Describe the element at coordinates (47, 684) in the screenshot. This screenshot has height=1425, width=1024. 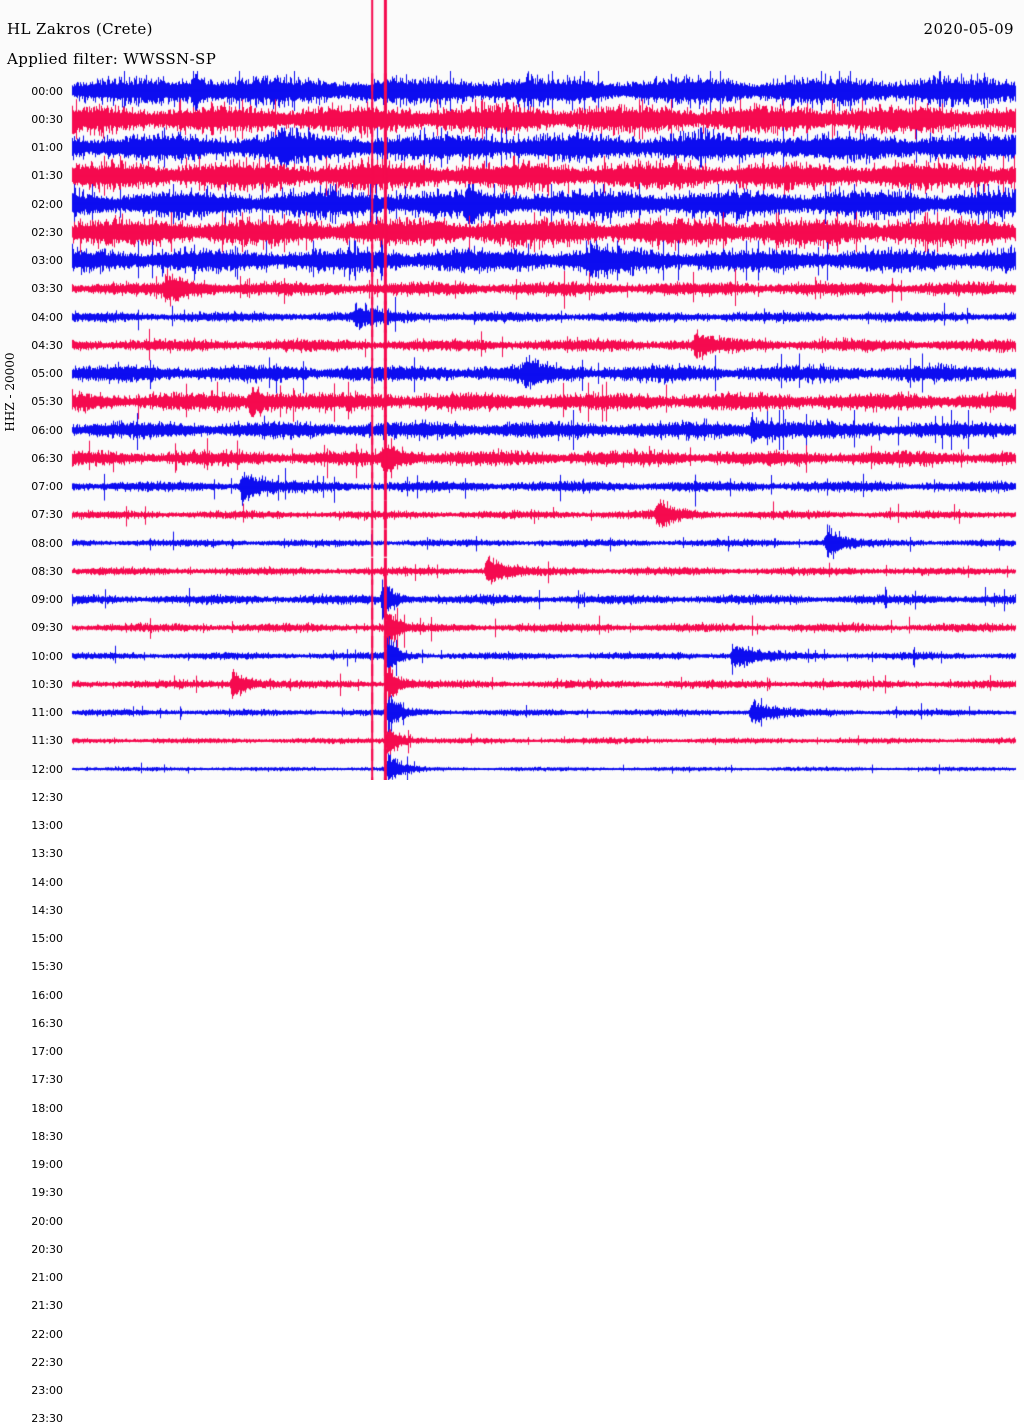
I see `time-tick-label: 10:30` at that location.